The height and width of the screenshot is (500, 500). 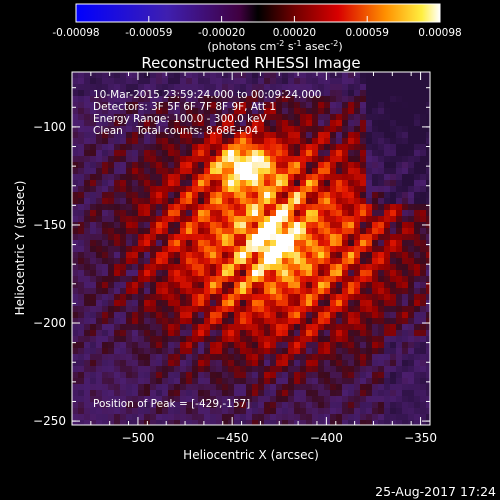 I want to click on x-tick-label: −400, so click(x=326, y=438).